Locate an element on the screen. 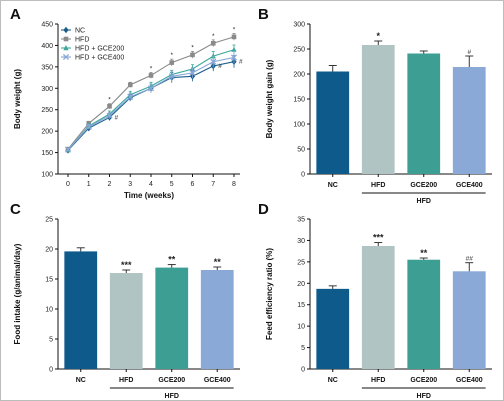 Image resolution: width=504 pixels, height=401 pixels. x-tick-label: 7 is located at coordinates (213, 184).